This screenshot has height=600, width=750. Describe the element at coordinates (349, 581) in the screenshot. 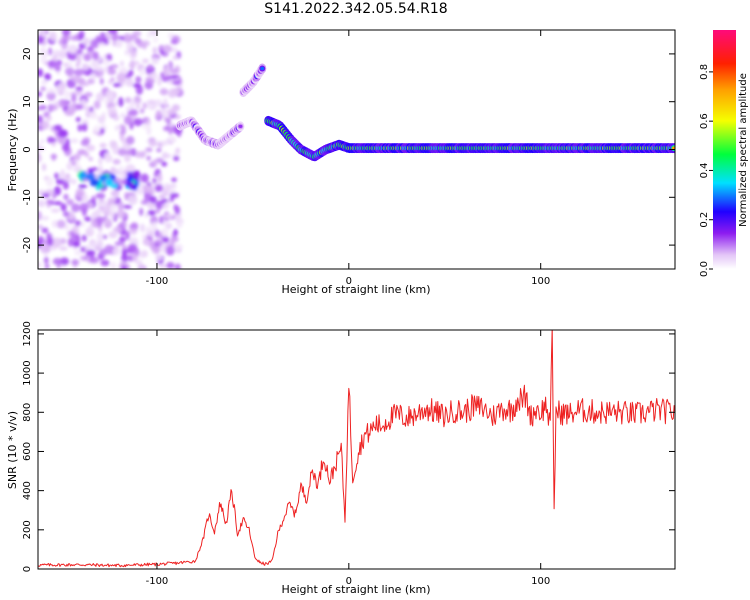

I see `snr-xtick-label: 0` at that location.